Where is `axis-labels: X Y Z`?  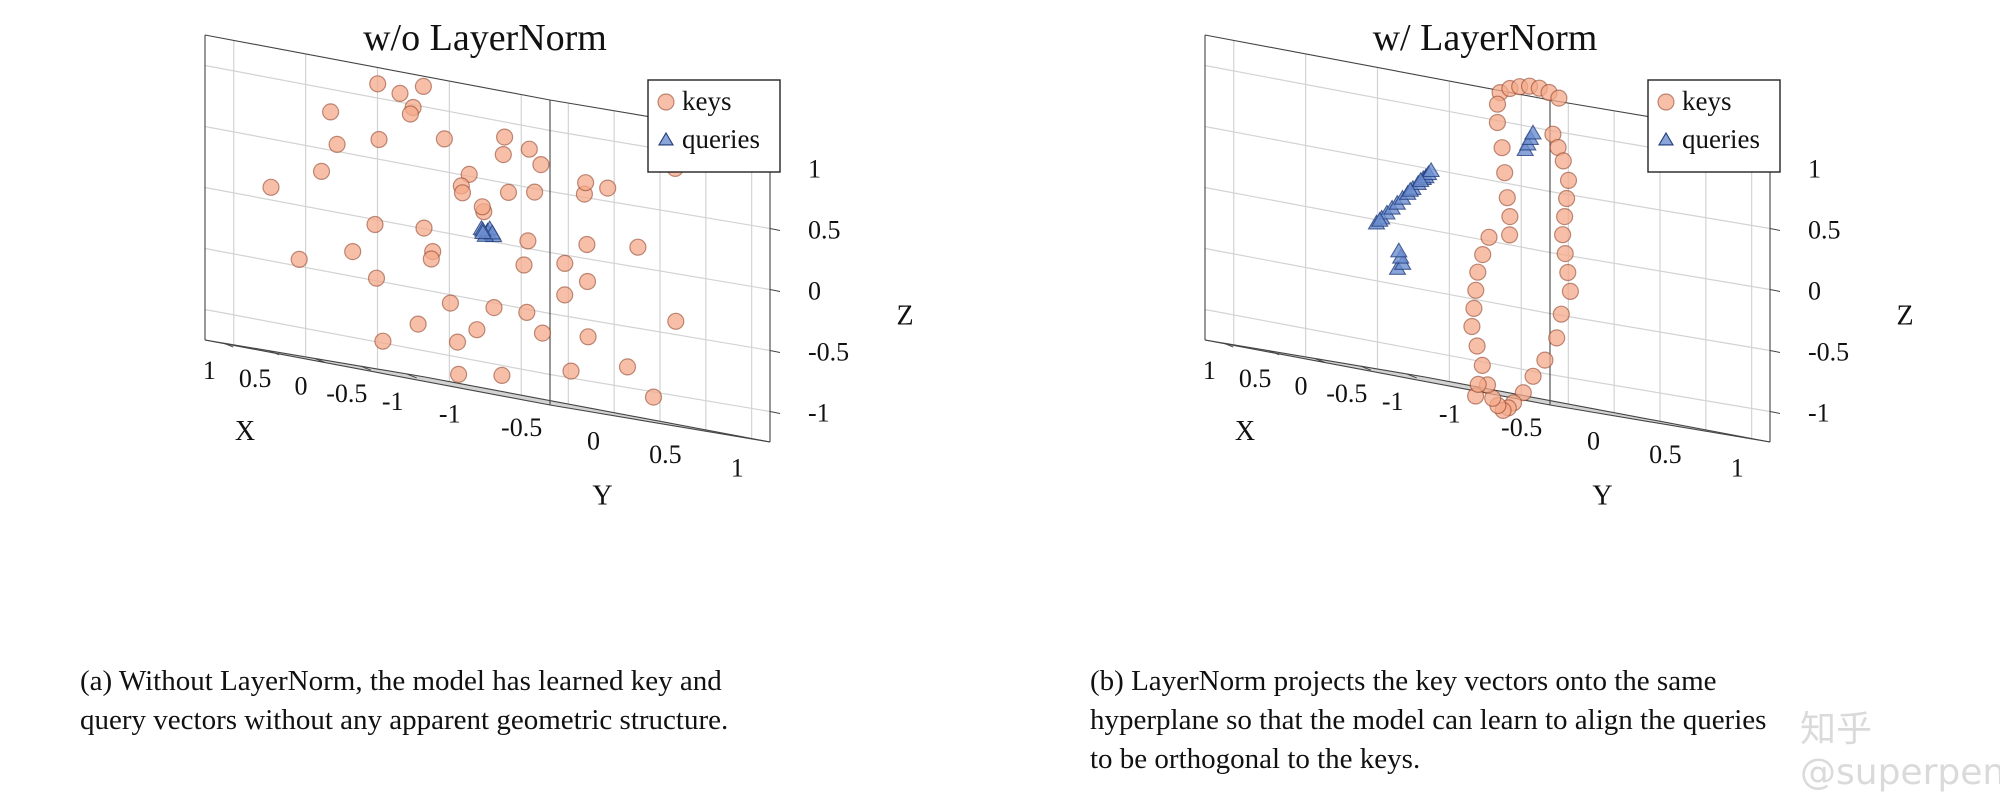 axis-labels: X Y Z is located at coordinates (574, 406).